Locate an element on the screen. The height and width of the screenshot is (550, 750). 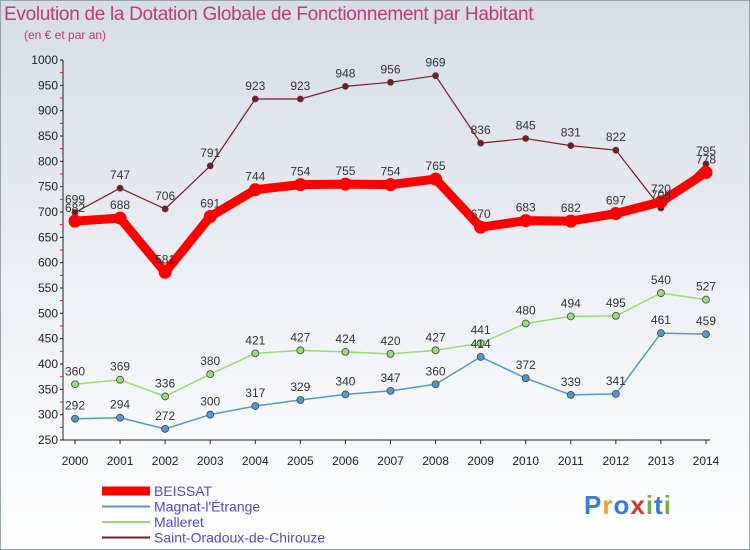
data-label: 380 is located at coordinates (210, 361).